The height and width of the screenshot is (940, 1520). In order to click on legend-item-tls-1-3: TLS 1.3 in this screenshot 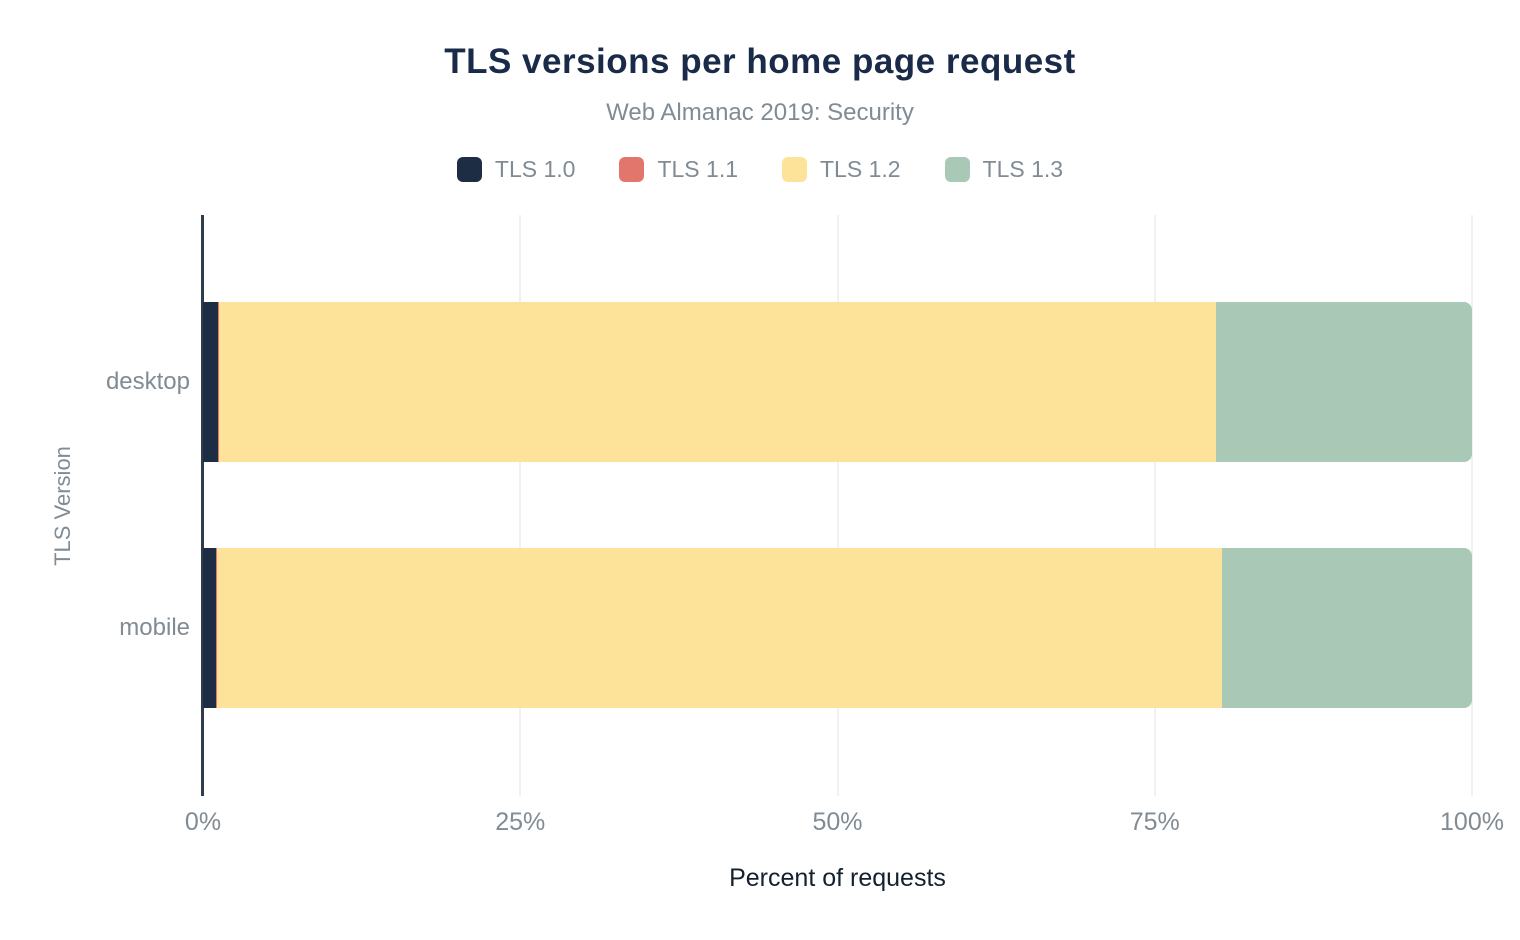, I will do `click(1004, 169)`.